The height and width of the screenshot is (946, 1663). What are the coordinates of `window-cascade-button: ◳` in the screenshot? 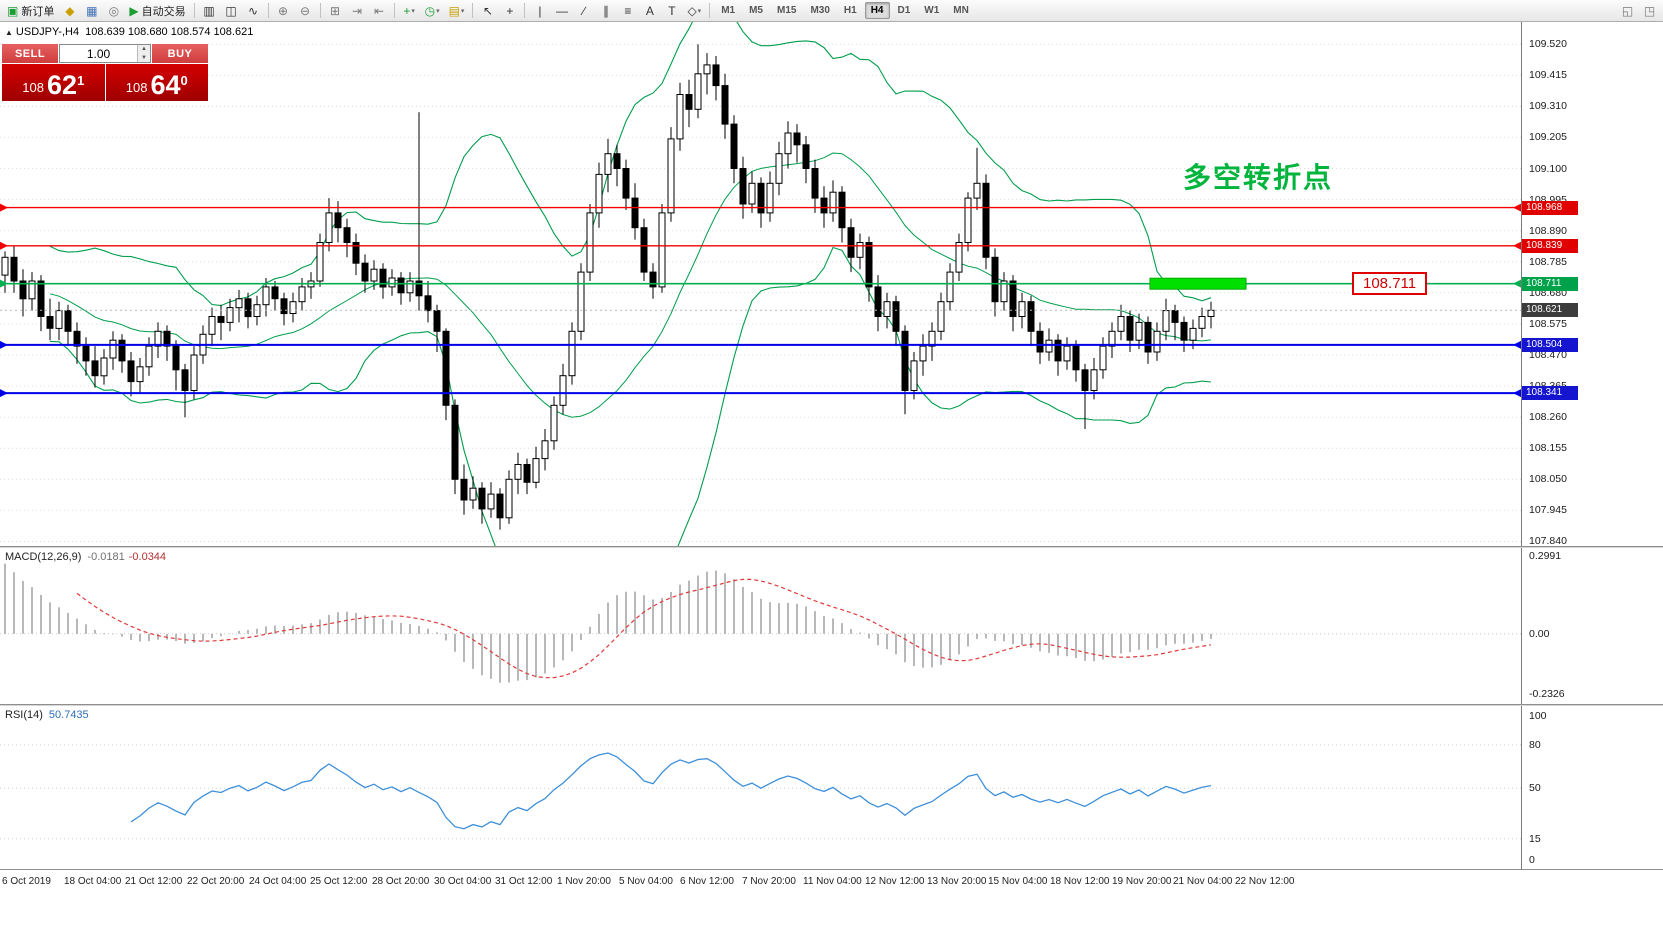 It's located at (1649, 10).